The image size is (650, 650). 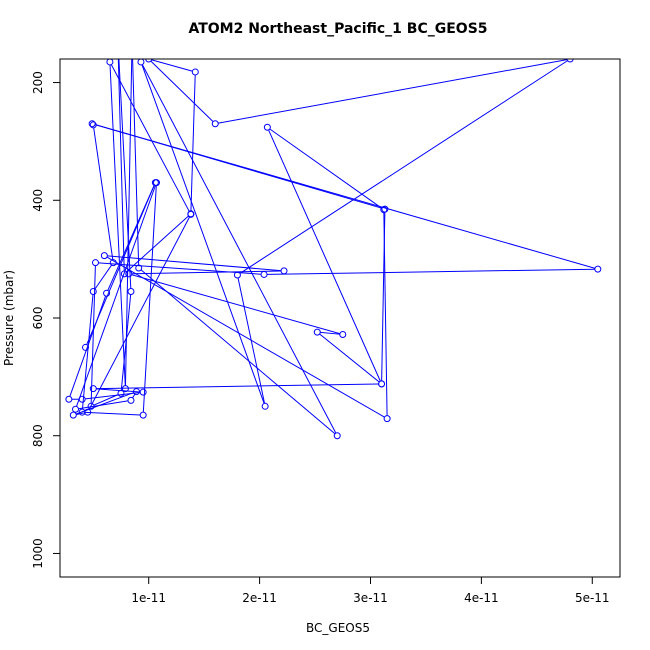 What do you see at coordinates (9, 318) in the screenshot?
I see `y-axis-label: Pressure (mbar)` at bounding box center [9, 318].